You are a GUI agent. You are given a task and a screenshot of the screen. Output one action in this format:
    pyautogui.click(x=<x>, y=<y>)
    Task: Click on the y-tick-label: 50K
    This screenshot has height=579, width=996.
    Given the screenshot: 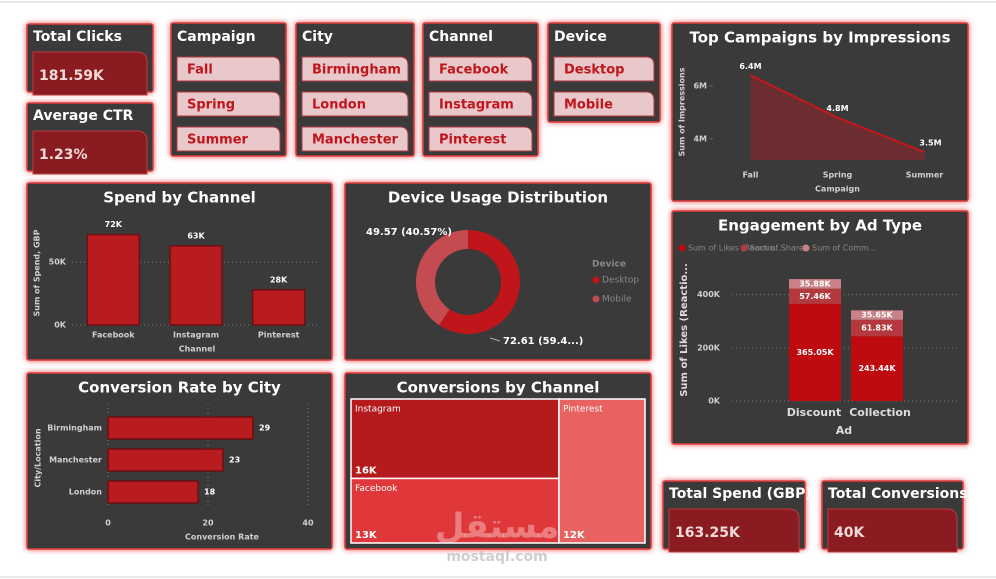 What is the action you would take?
    pyautogui.click(x=58, y=262)
    